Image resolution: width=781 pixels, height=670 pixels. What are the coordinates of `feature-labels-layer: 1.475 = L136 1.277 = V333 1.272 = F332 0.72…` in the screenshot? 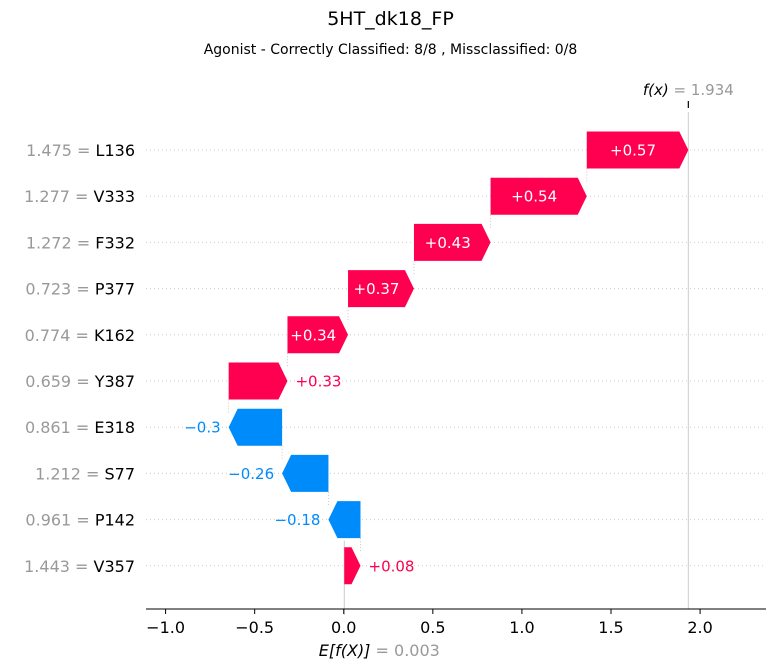 It's located at (79, 358).